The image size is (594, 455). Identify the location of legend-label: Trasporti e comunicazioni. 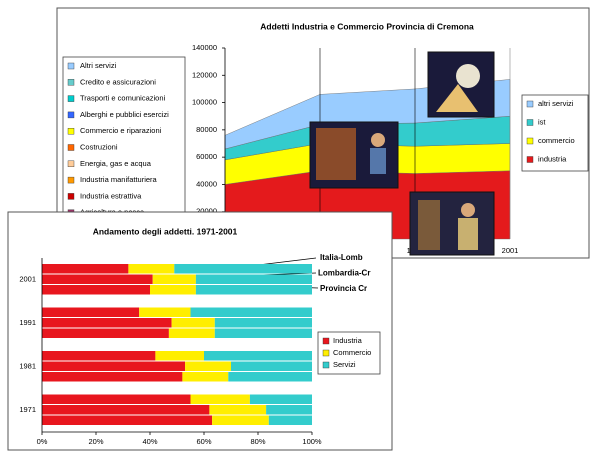
(123, 98).